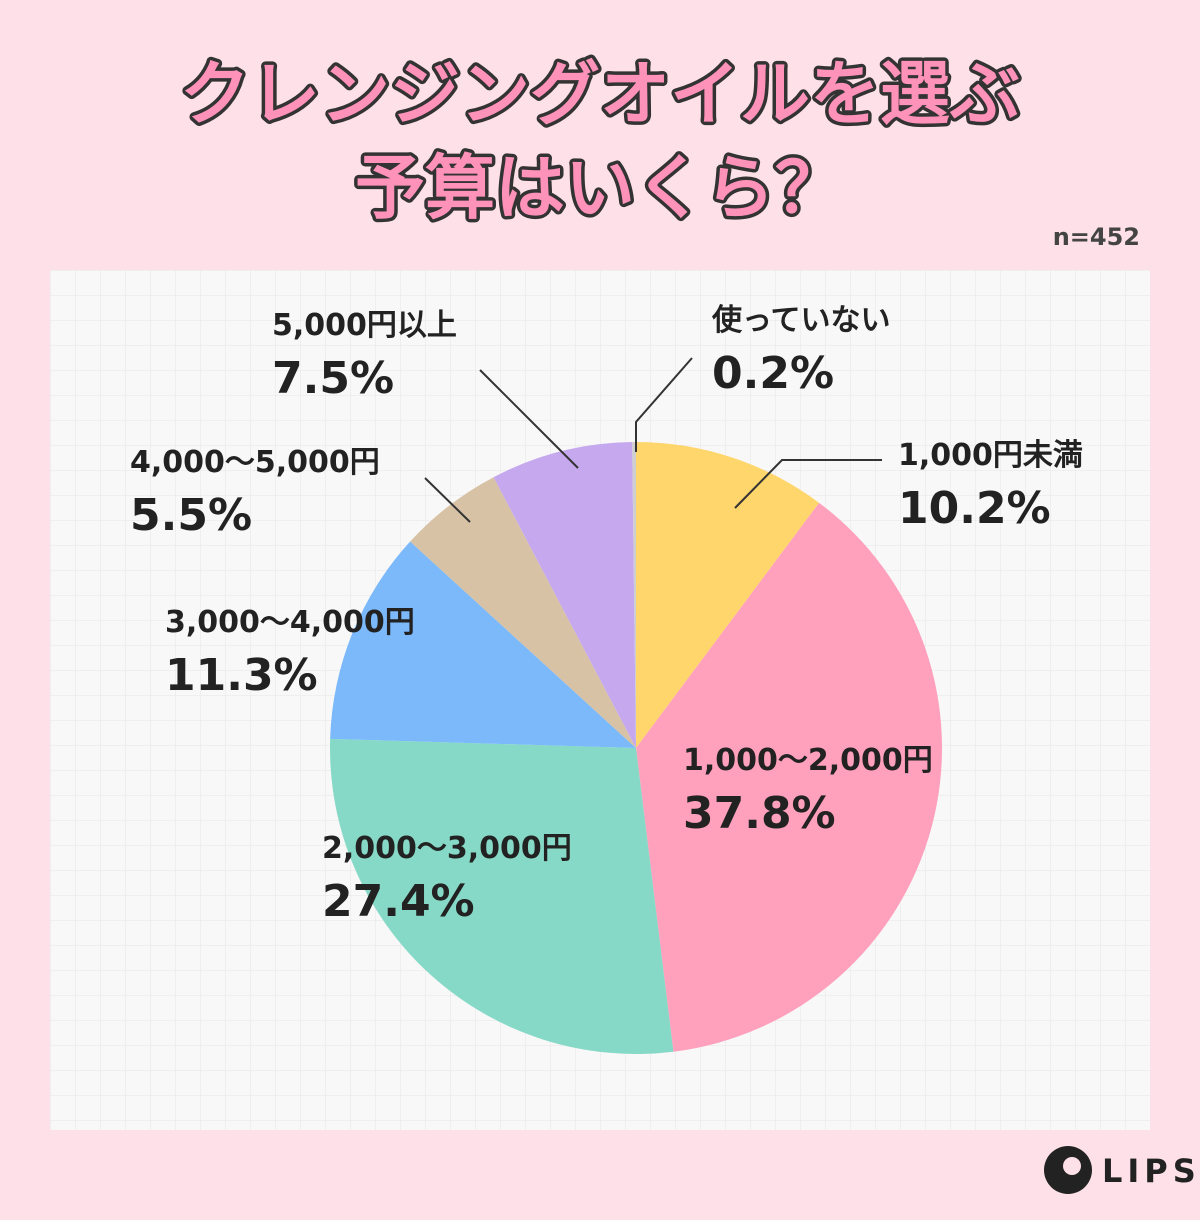 This screenshot has width=1200, height=1220. I want to click on slice-category: 使っていない, so click(801, 320).